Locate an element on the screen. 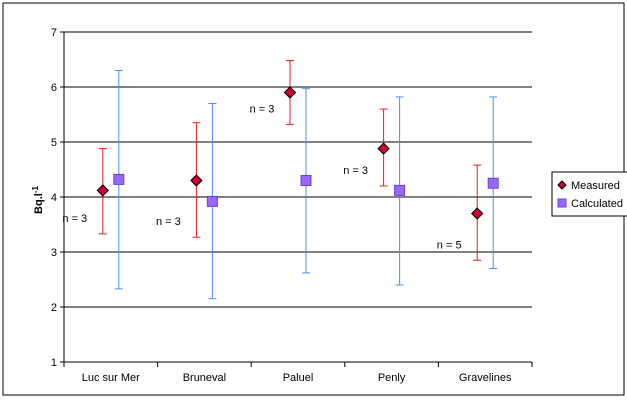  y-tick-label: 6 is located at coordinates (54, 88).